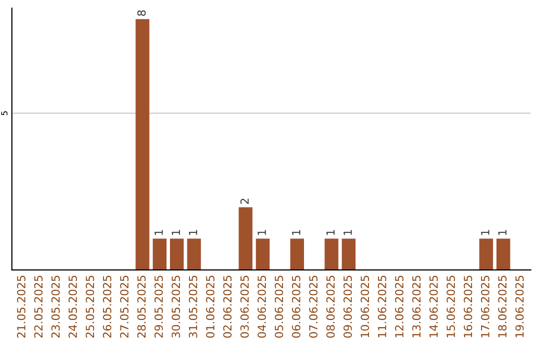 The width and height of the screenshot is (540, 340). I want to click on x-tick-label: 12.06.2025, so click(399, 307).